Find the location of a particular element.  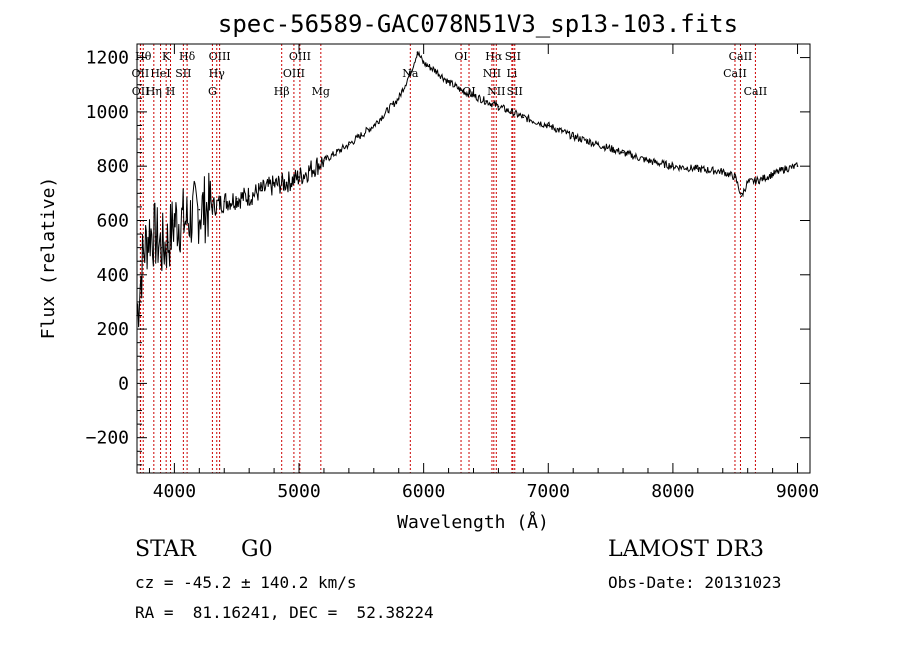

line-label-6: SII is located at coordinates (183, 73).